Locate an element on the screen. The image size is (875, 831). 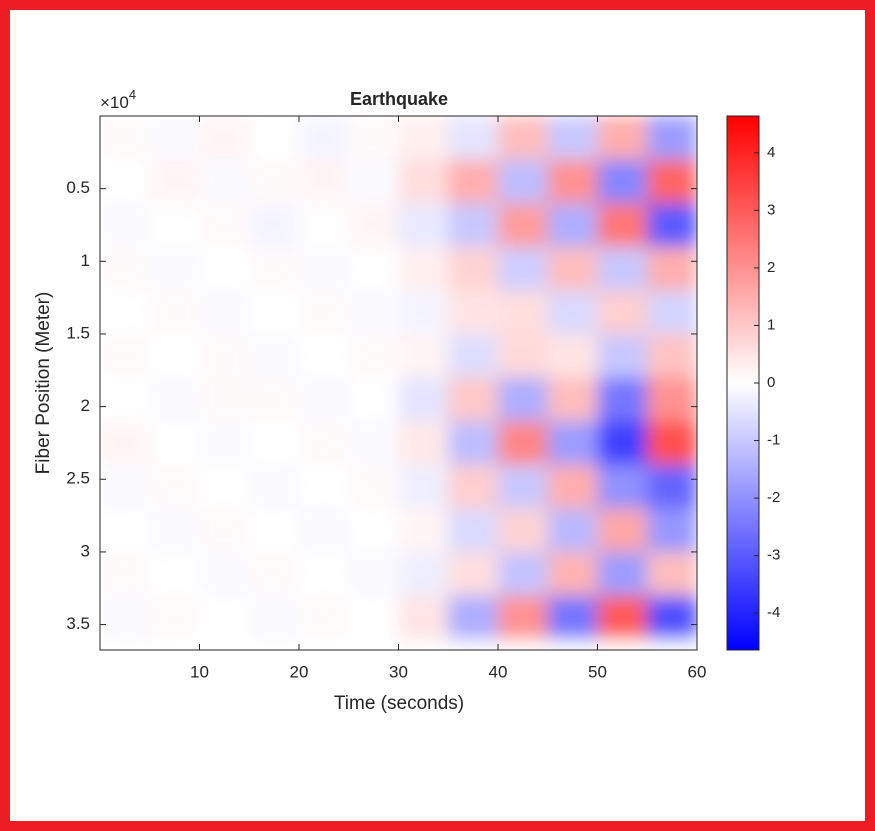
y-multiplier-base: ×10 is located at coordinates (114, 102).